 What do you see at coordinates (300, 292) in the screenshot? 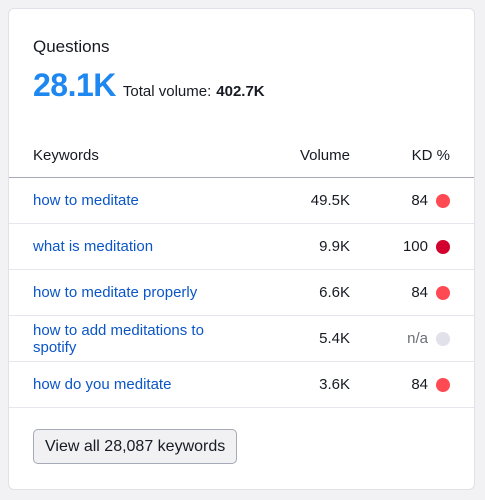
I see `volume-cell: 6.6K` at bounding box center [300, 292].